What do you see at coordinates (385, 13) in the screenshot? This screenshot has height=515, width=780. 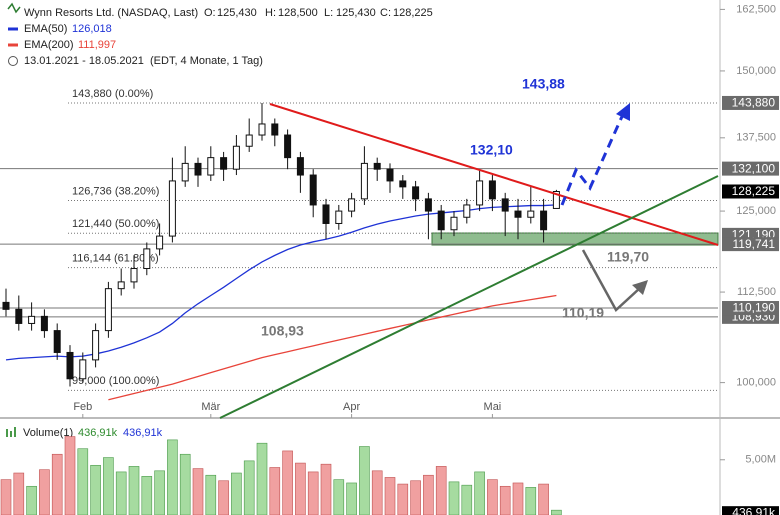 I see `quote-label: C:` at bounding box center [385, 13].